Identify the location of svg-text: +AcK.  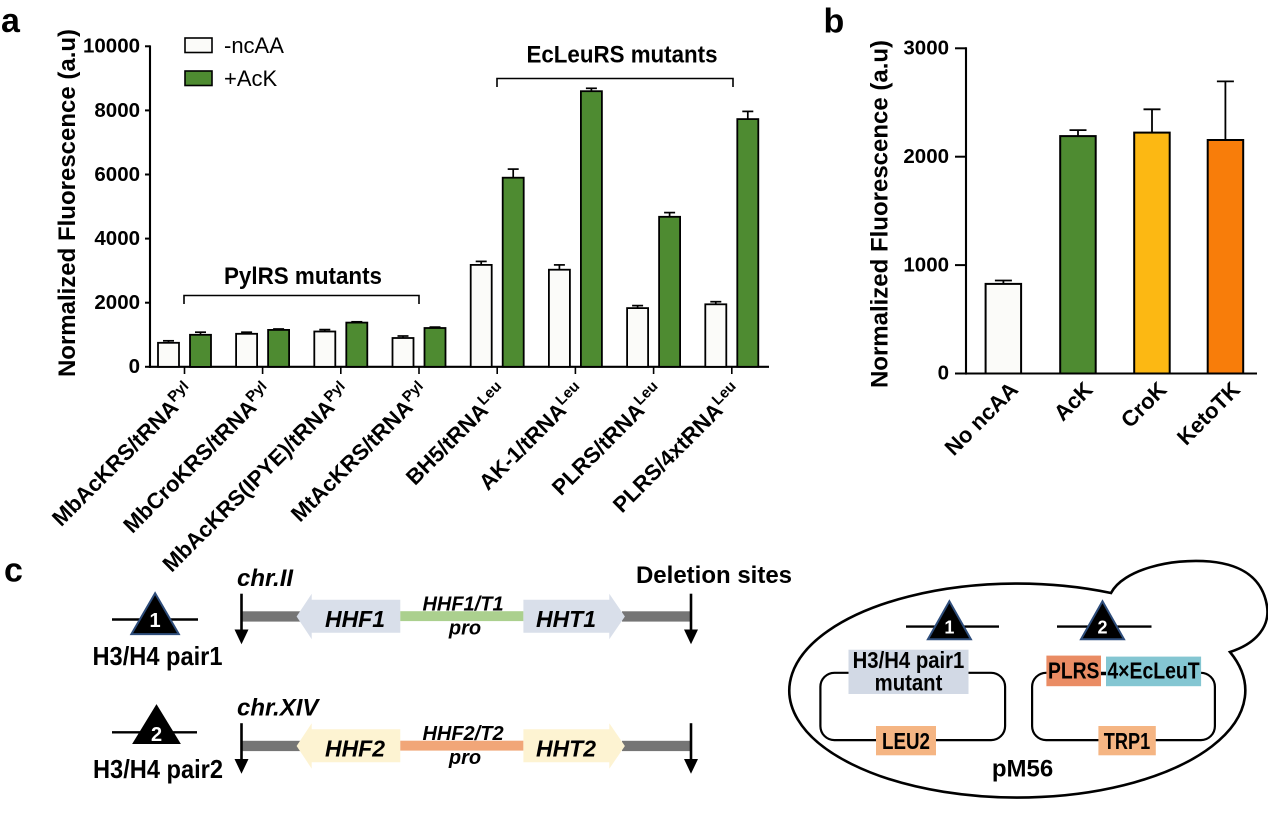
(251, 78).